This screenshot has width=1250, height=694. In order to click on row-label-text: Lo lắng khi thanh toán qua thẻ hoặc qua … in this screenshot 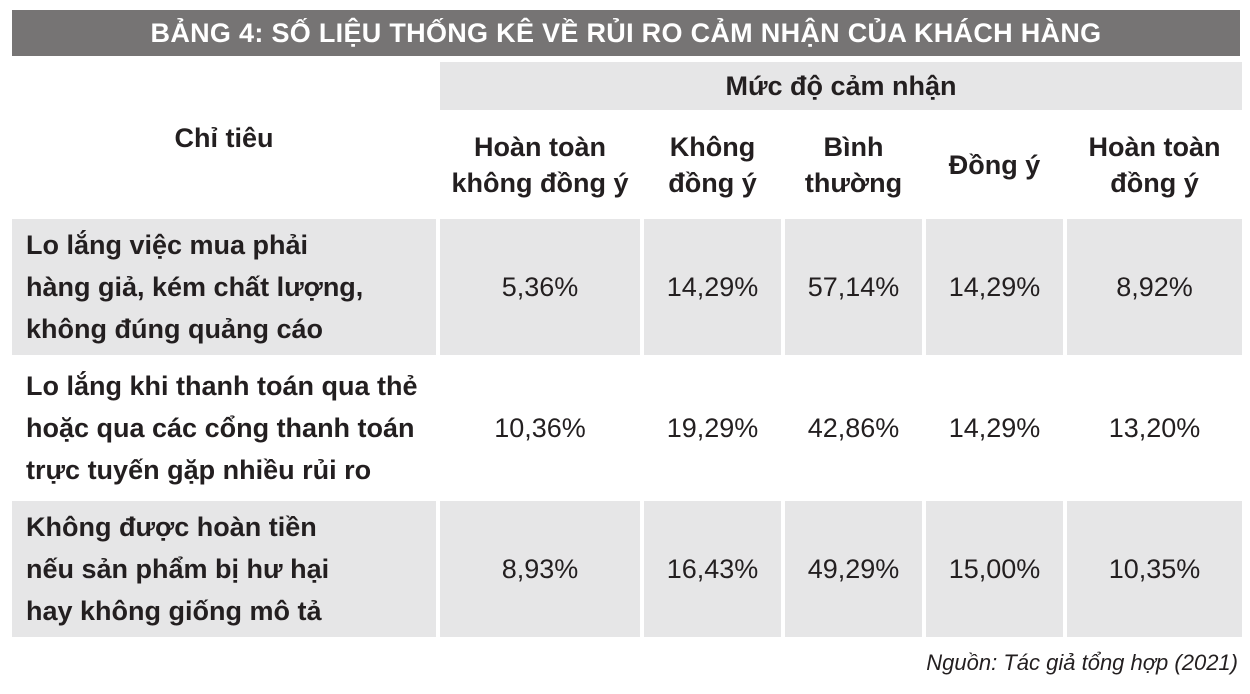, I will do `click(222, 428)`.